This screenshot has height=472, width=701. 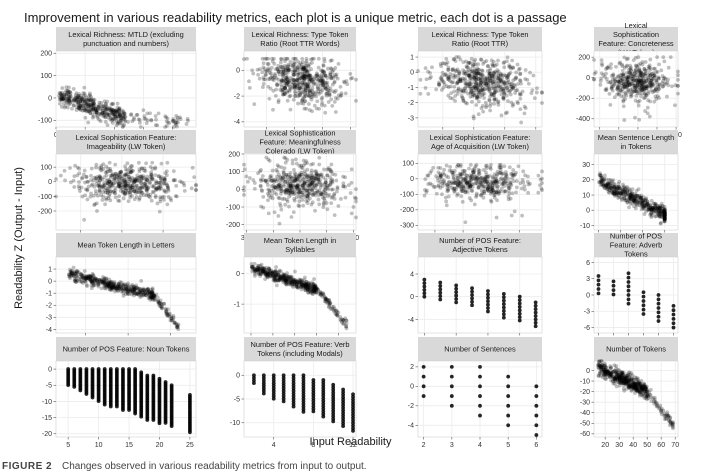 I want to click on y-tick-label: -2, so click(x=411, y=103).